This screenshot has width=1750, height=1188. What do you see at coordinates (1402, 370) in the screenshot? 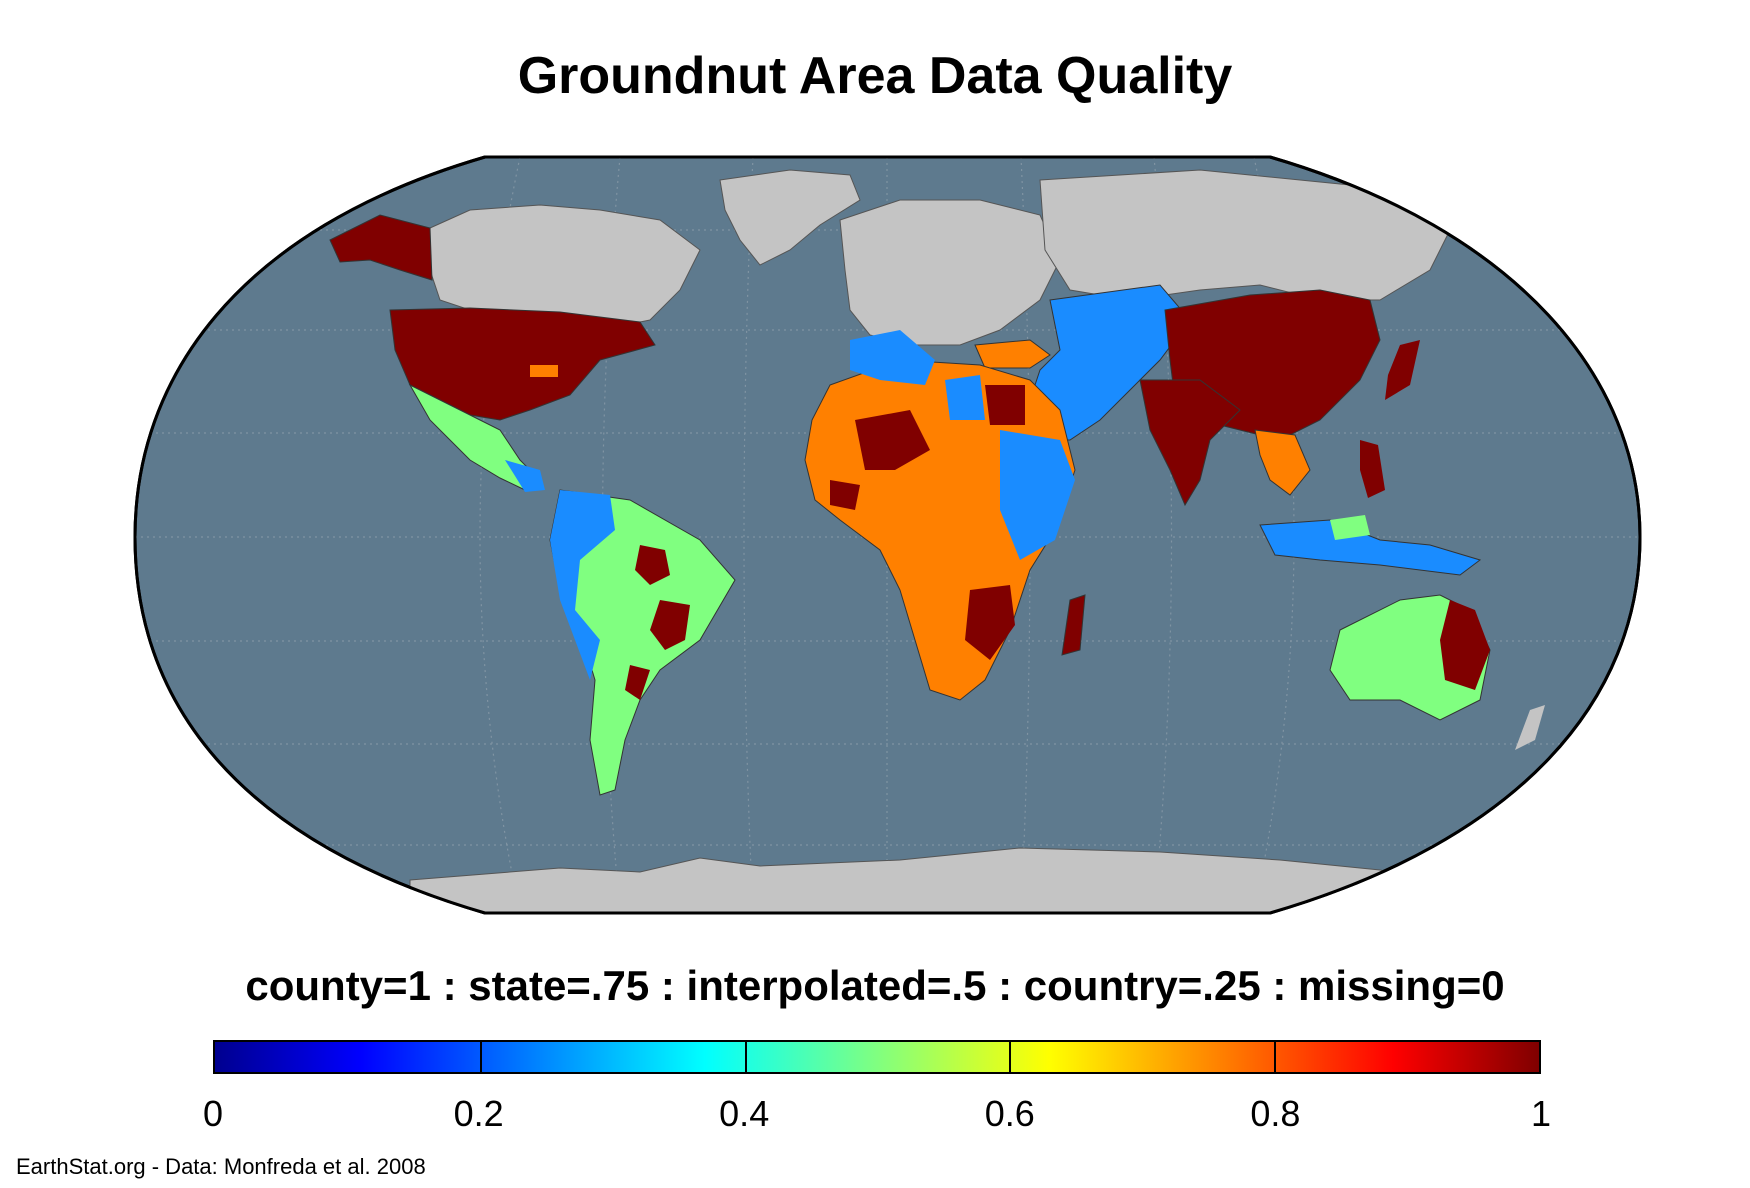
I see `japan` at bounding box center [1402, 370].